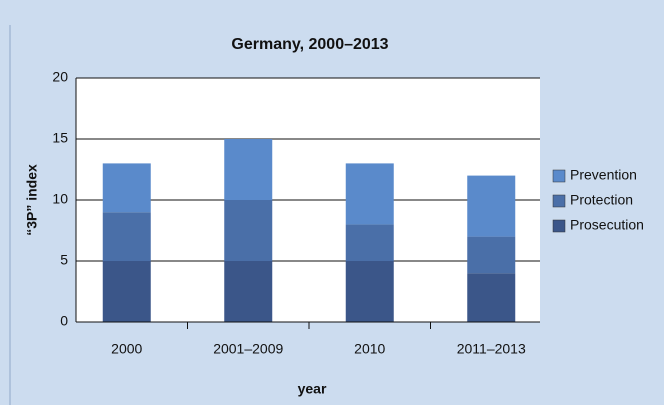  Describe the element at coordinates (64, 260) in the screenshot. I see `y-tick-label: 5` at that location.